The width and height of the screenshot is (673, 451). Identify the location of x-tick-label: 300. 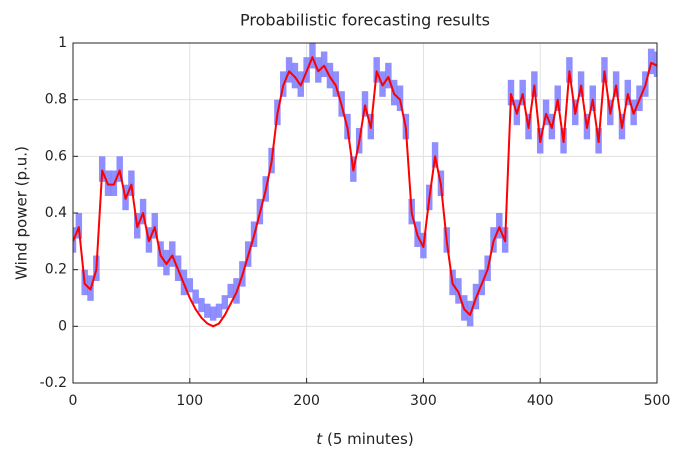
(423, 401).